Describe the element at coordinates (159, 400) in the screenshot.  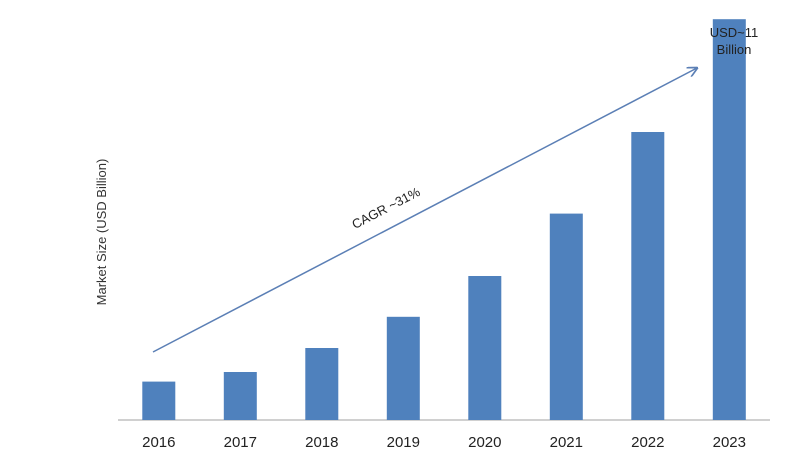
I see `bar-2016` at that location.